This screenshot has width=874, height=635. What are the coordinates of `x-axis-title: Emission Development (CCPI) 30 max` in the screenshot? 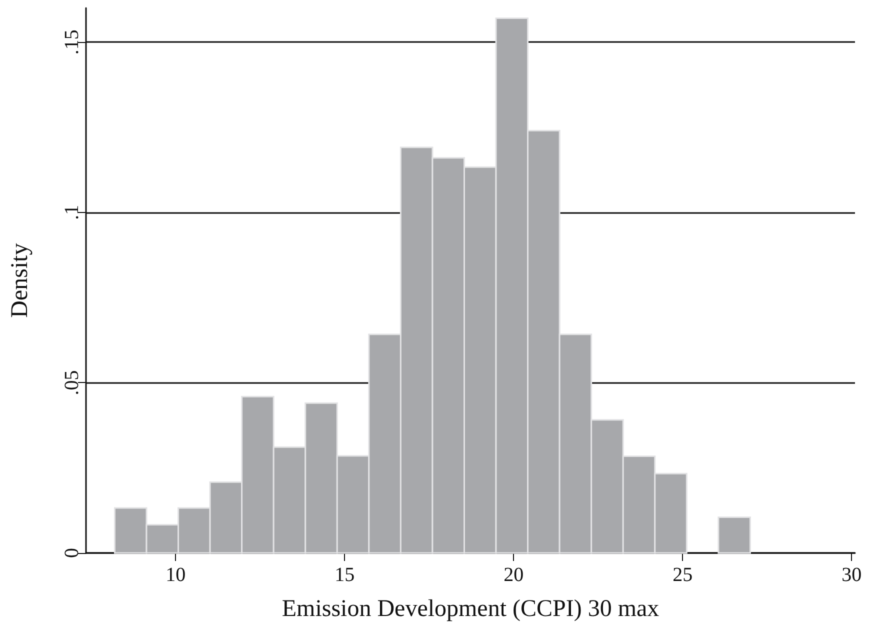 It's located at (471, 609).